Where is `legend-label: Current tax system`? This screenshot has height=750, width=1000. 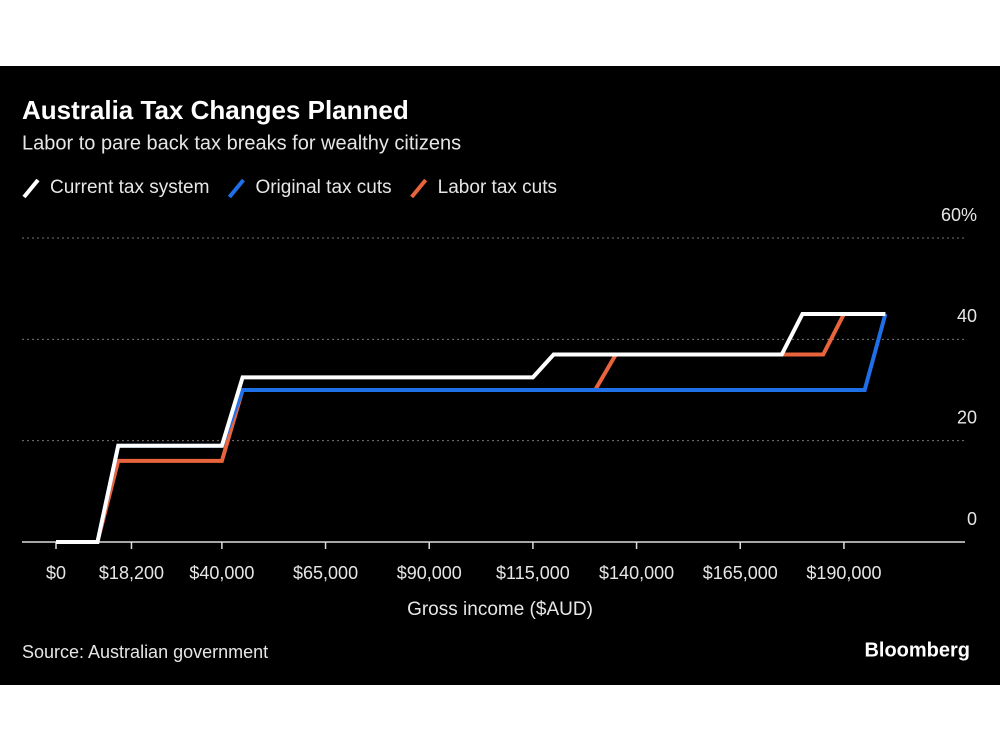
legend-label: Current tax system is located at coordinates (129, 187).